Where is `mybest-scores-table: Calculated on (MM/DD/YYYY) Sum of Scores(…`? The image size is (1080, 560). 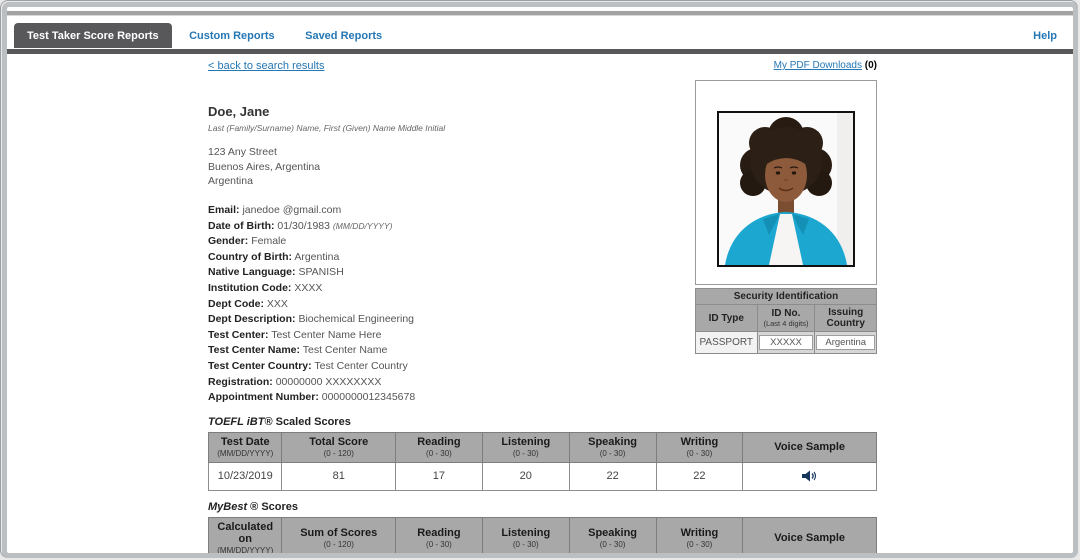 mybest-scores-table: Calculated on (MM/DD/YYYY) Sum of Scores(… is located at coordinates (542, 534).